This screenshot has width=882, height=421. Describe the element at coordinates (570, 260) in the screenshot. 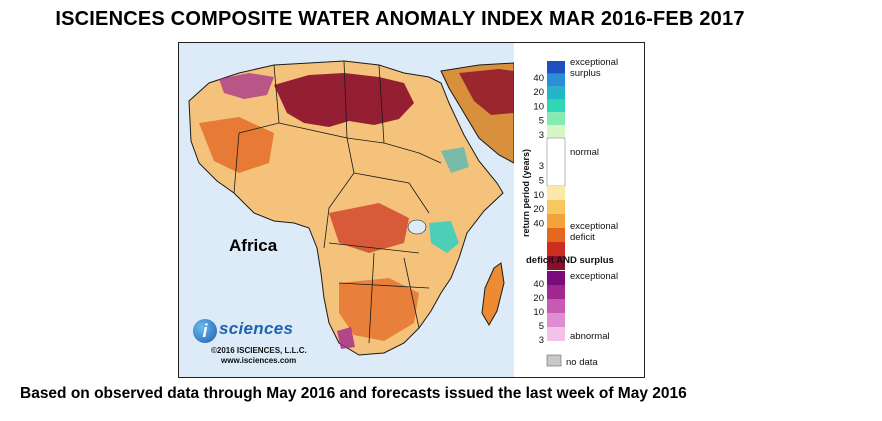

I see `both-title: deficit AND surplus` at that location.